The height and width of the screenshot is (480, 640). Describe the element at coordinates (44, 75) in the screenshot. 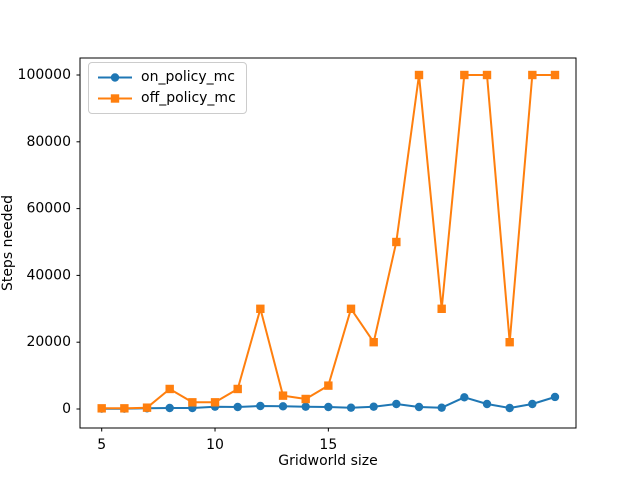

I see `y-tick-label: 100000` at that location.